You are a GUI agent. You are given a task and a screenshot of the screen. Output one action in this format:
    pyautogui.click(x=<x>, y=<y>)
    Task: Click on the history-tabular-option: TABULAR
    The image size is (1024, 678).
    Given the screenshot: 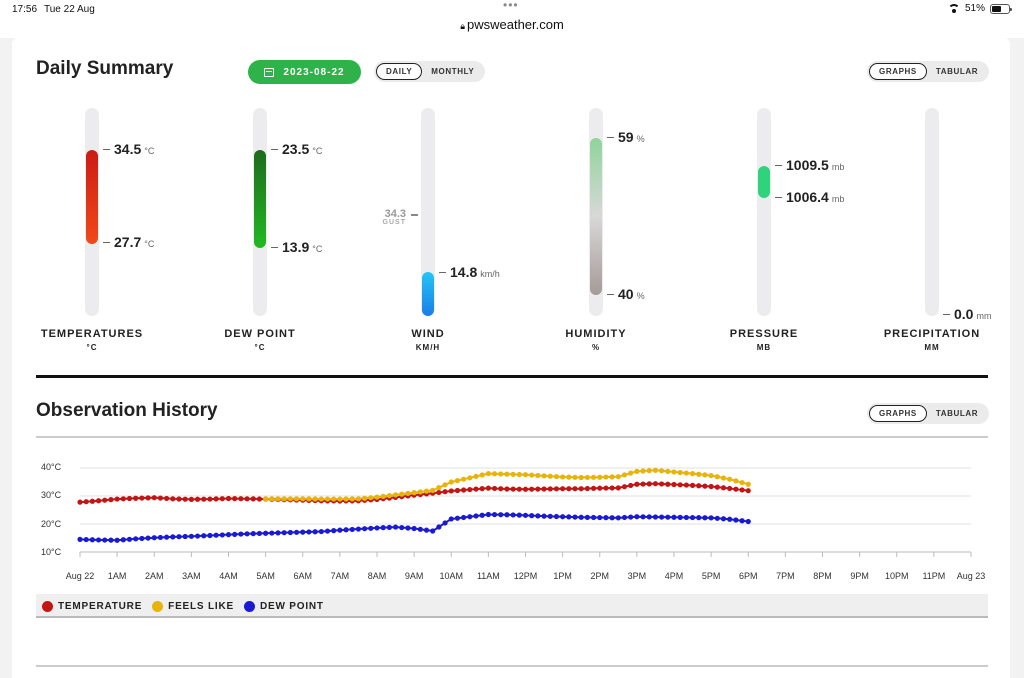 What is the action you would take?
    pyautogui.click(x=957, y=413)
    